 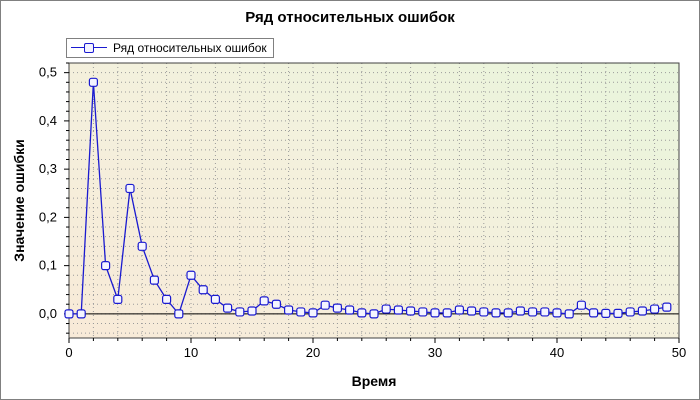 I want to click on x-tick-label: 10, so click(x=191, y=352).